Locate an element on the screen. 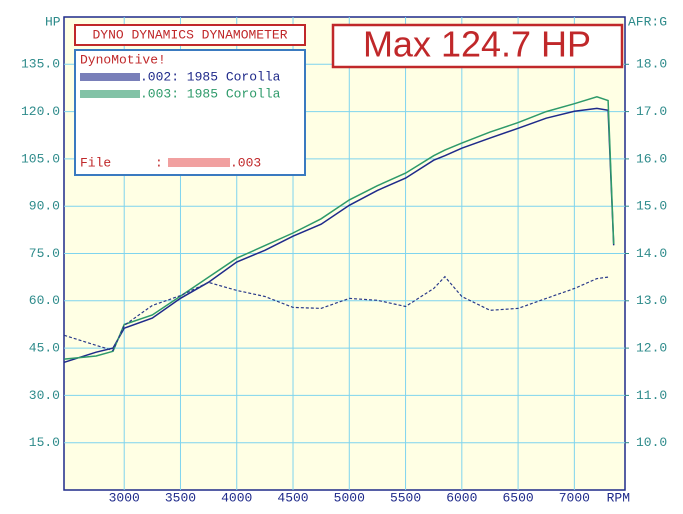 The image size is (683, 514). legend-label: .003: 1985 Corolla is located at coordinates (210, 93).